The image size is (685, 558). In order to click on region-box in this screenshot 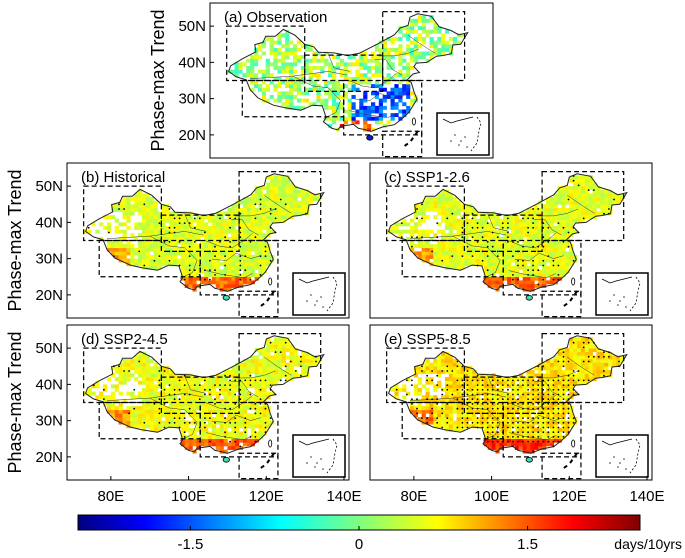, I will do `click(258, 466)`.